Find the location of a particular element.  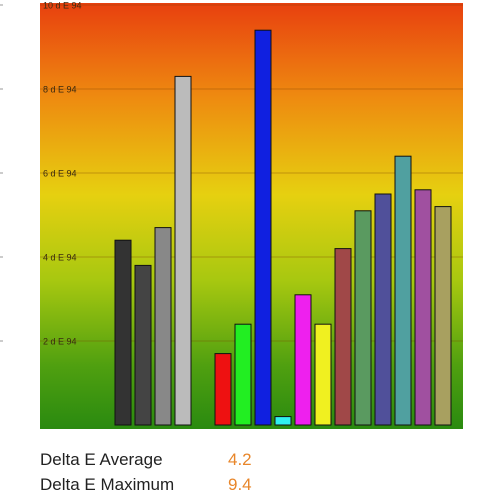

y-tick-label: 4 d E 94 is located at coordinates (60, 257).